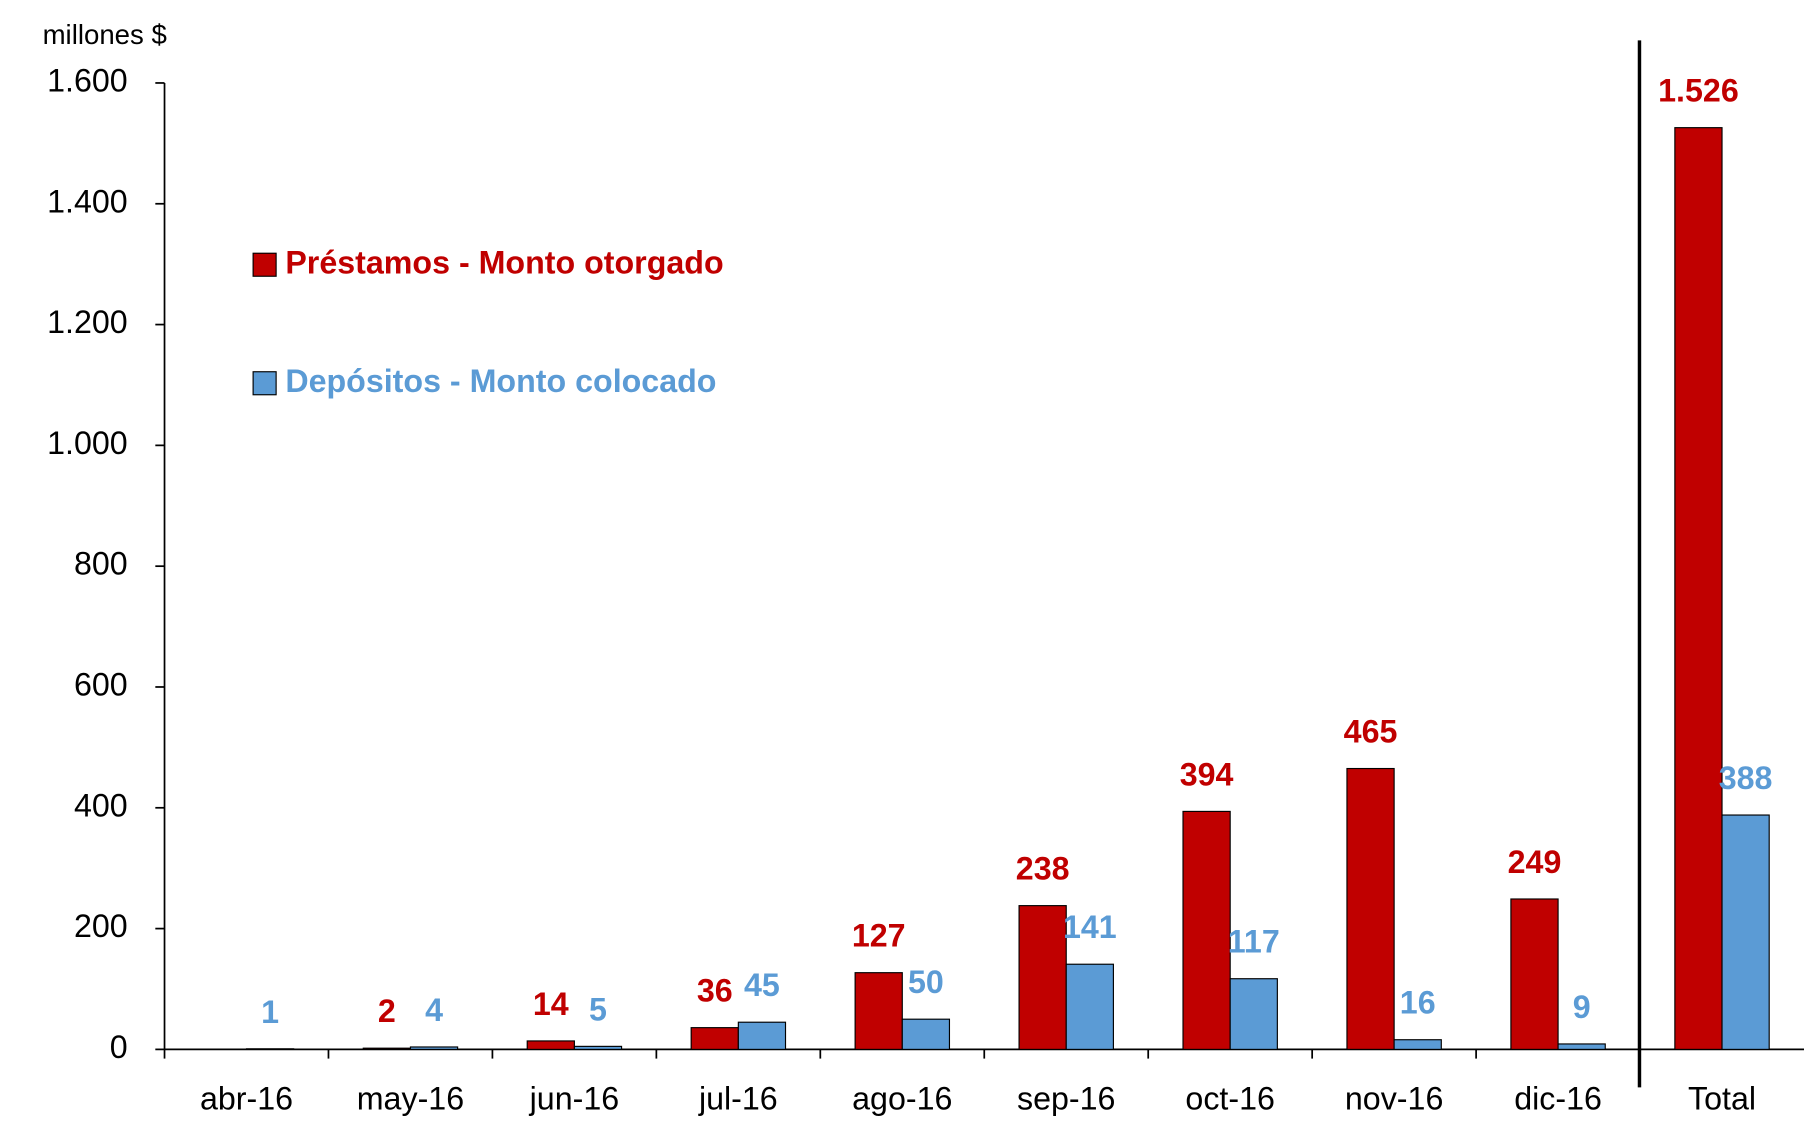 This screenshot has width=1804, height=1122. I want to click on value-label: 394, so click(1207, 774).